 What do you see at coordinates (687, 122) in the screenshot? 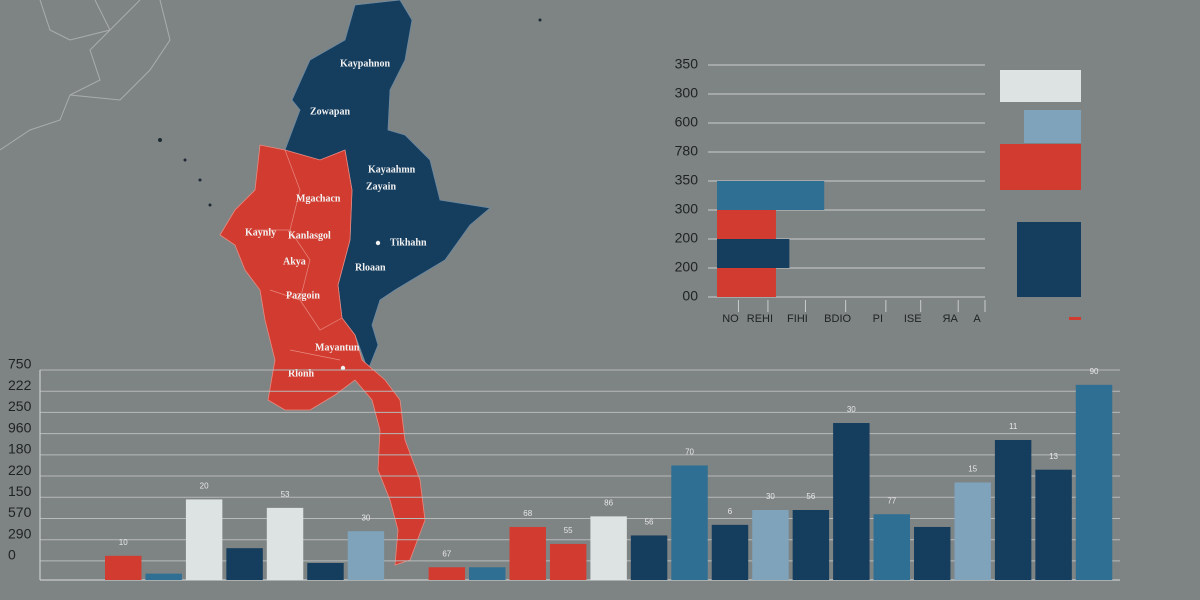
I see `y-category-label: 600` at bounding box center [687, 122].